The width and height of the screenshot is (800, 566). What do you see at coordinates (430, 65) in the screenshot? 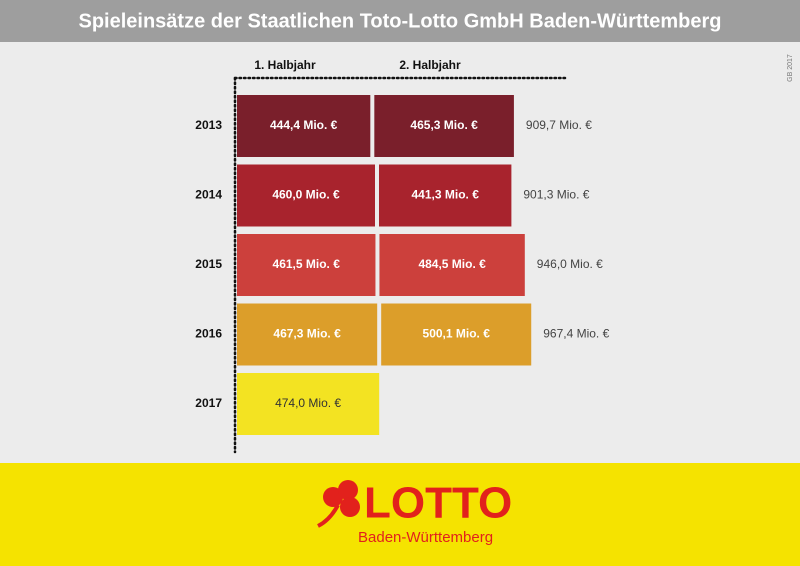
I see `legend-label: 2. Halbjahr` at bounding box center [430, 65].